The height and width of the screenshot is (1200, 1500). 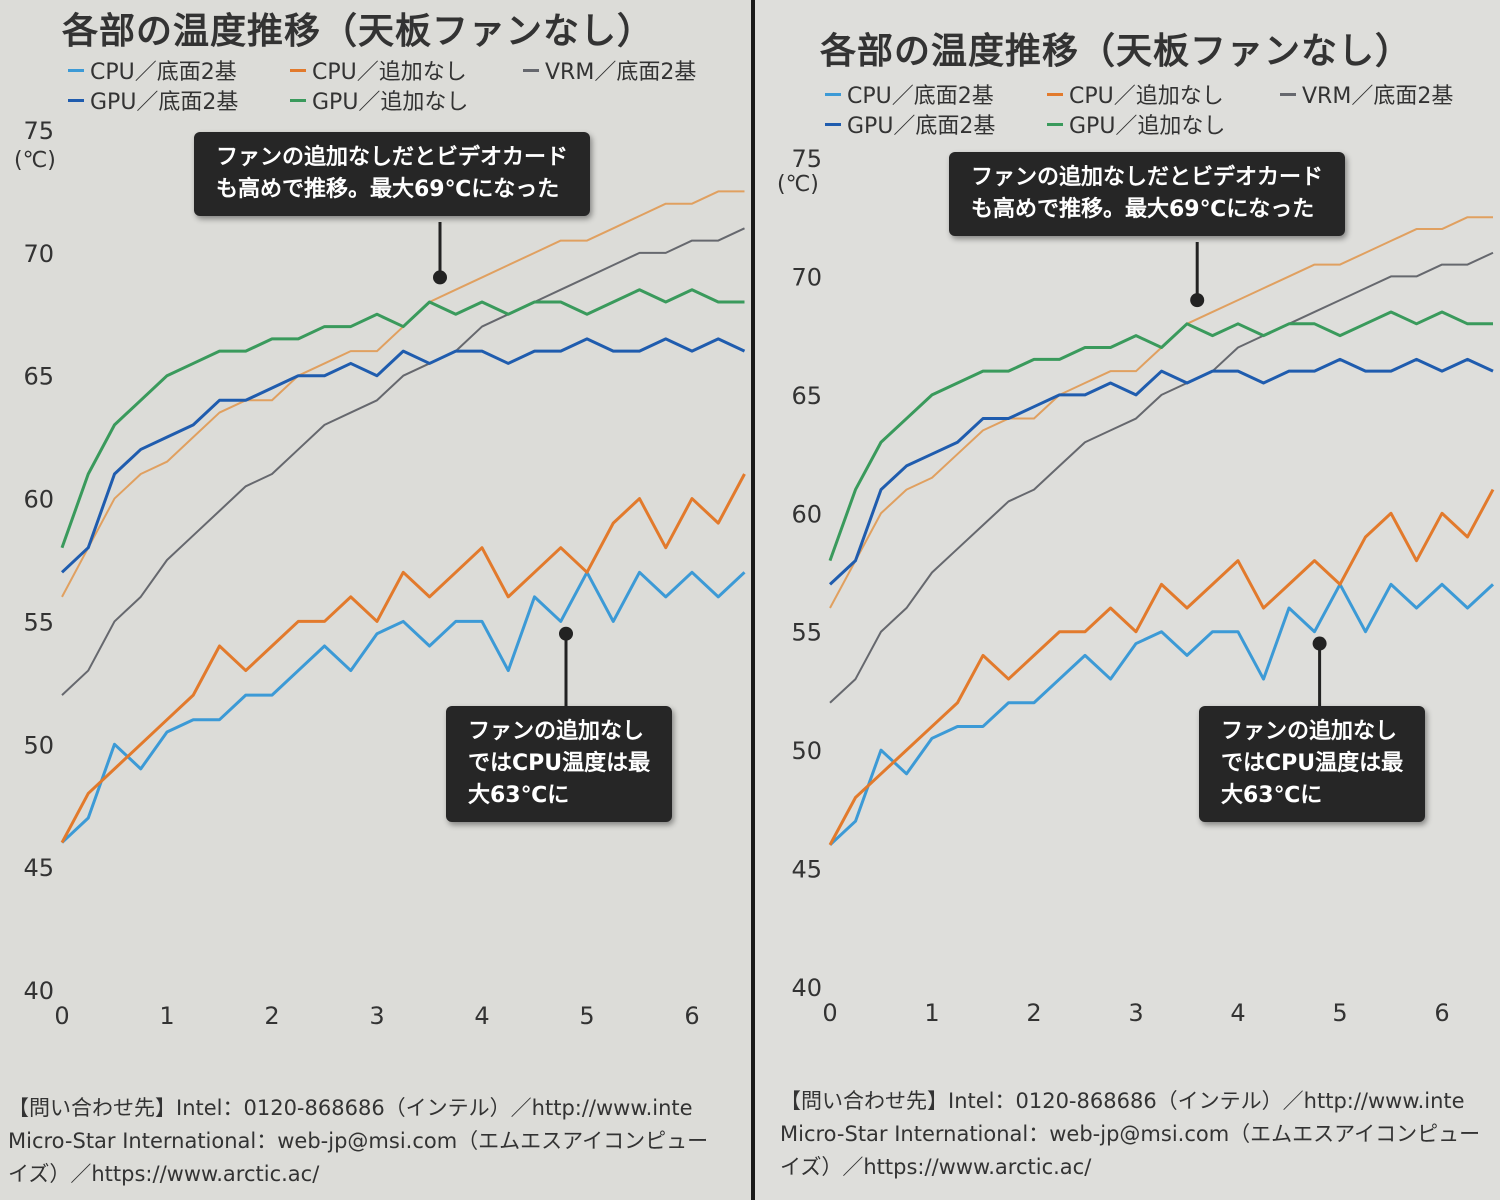 I want to click on panel-divider, so click(x=753, y=600).